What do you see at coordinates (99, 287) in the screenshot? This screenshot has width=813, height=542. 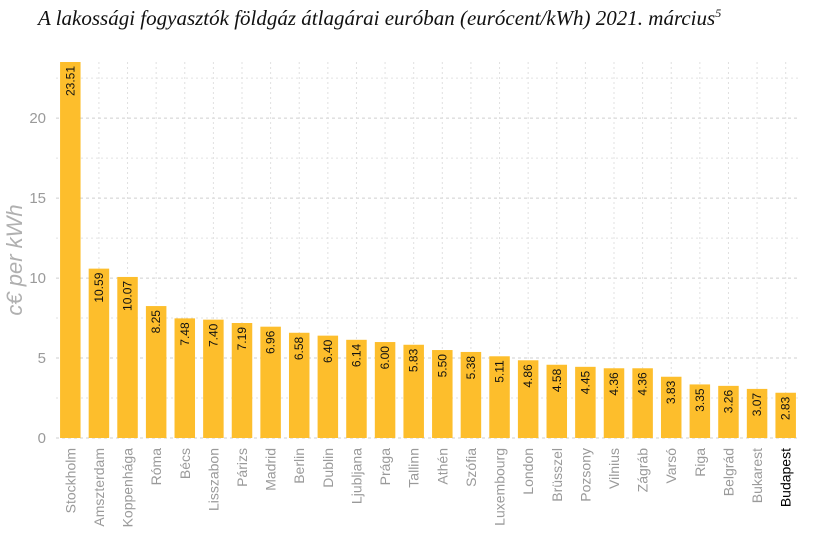 I see `bar-value-label: 10.59` at bounding box center [99, 287].